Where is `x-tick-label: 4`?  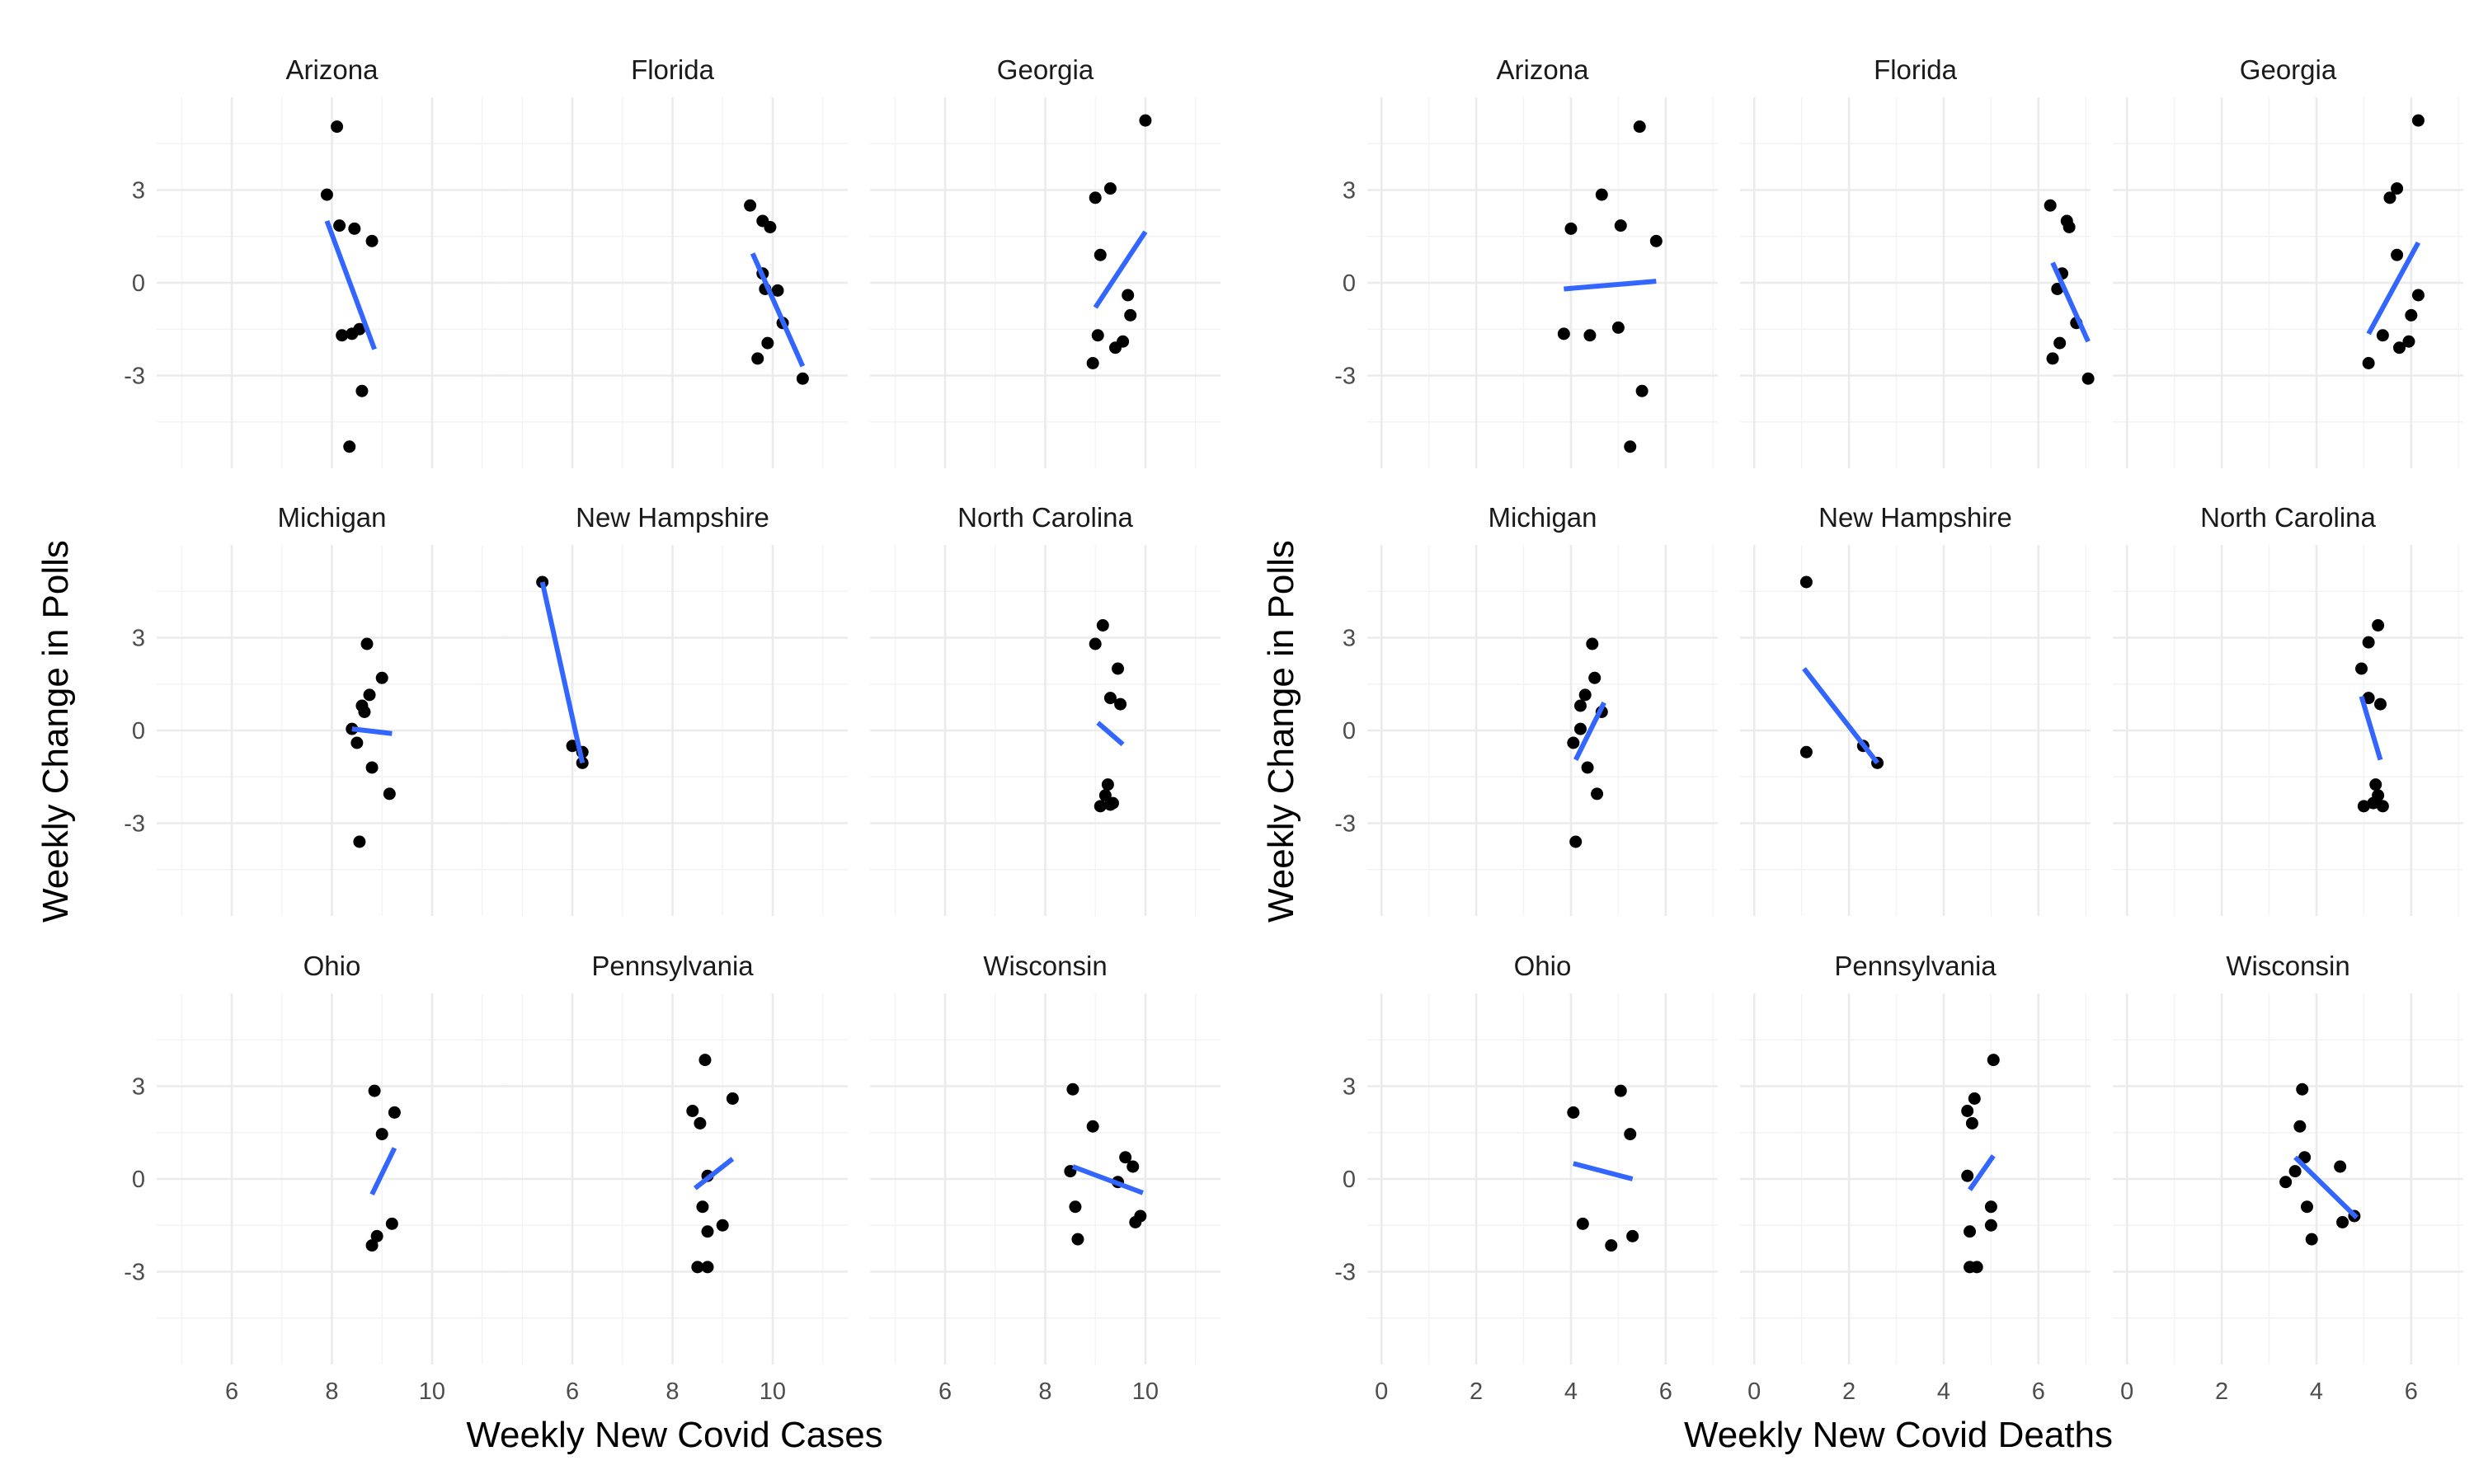 x-tick-label: 4 is located at coordinates (2316, 1391).